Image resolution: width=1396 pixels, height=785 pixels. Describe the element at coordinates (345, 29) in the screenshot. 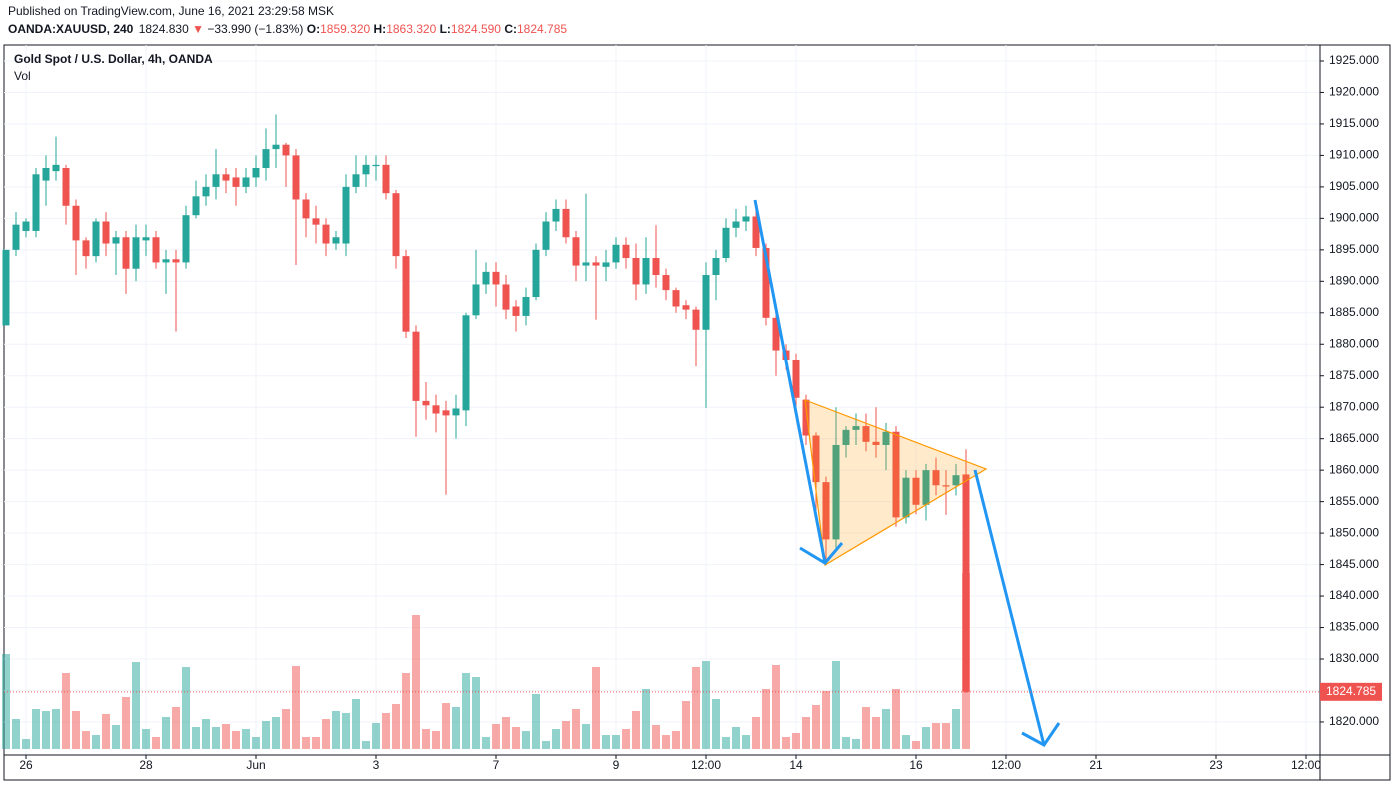

I see `ohlc-value: 1859.320` at that location.